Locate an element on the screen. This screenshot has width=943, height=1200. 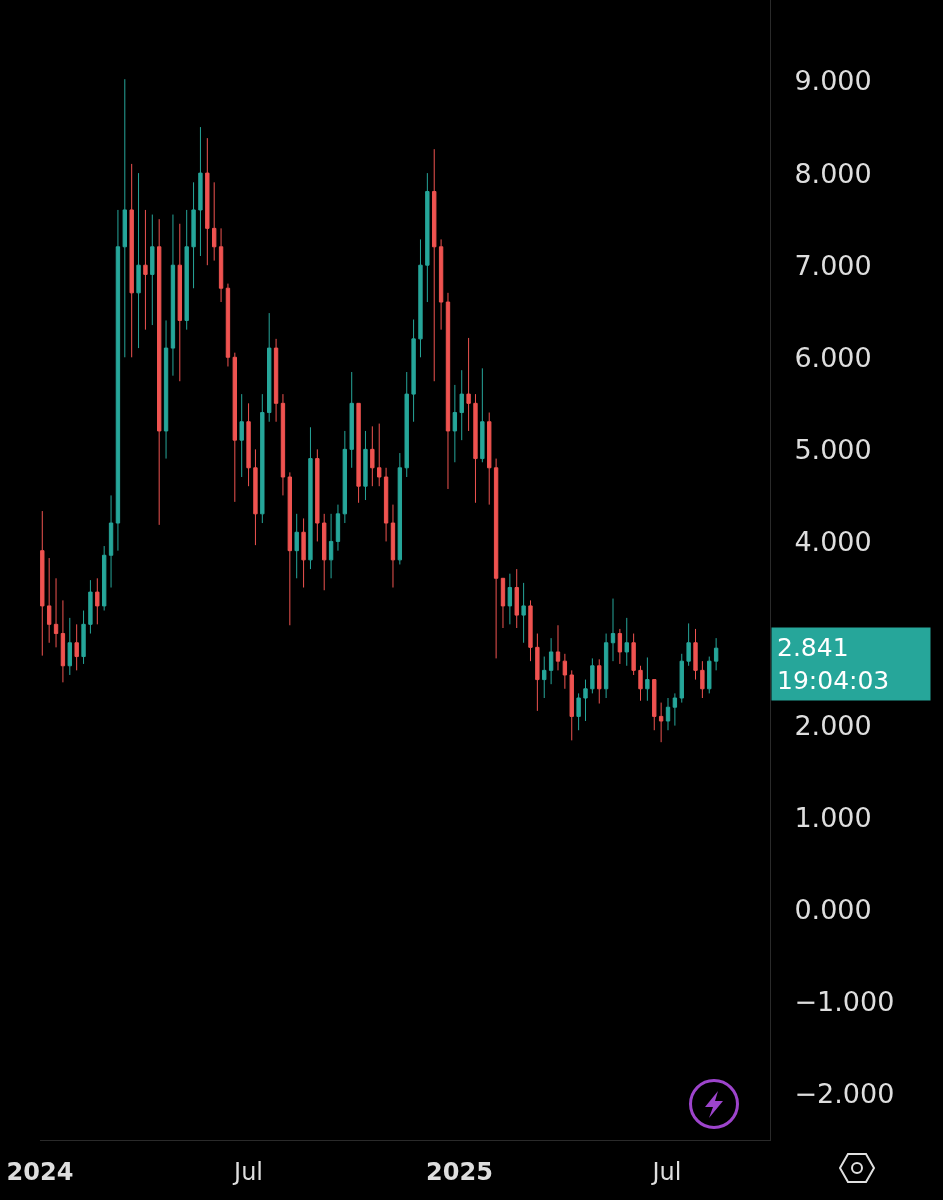
y-tick-label: −1.000 is located at coordinates (844, 1002).